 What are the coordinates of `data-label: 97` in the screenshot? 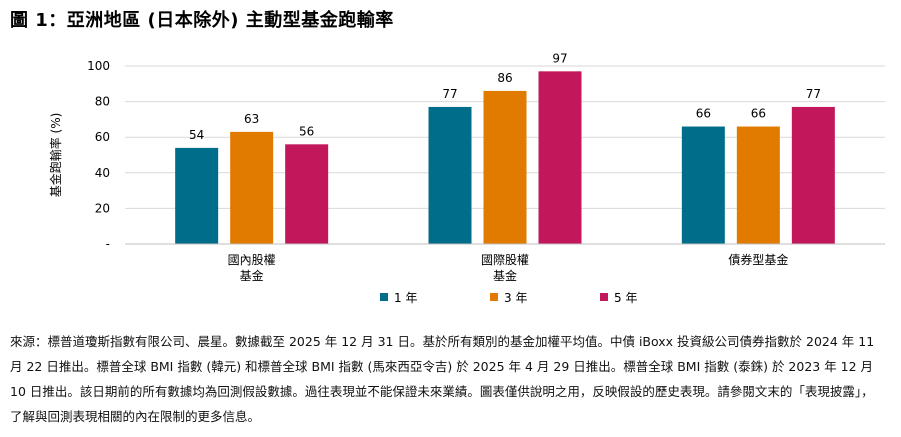 It's located at (559, 58).